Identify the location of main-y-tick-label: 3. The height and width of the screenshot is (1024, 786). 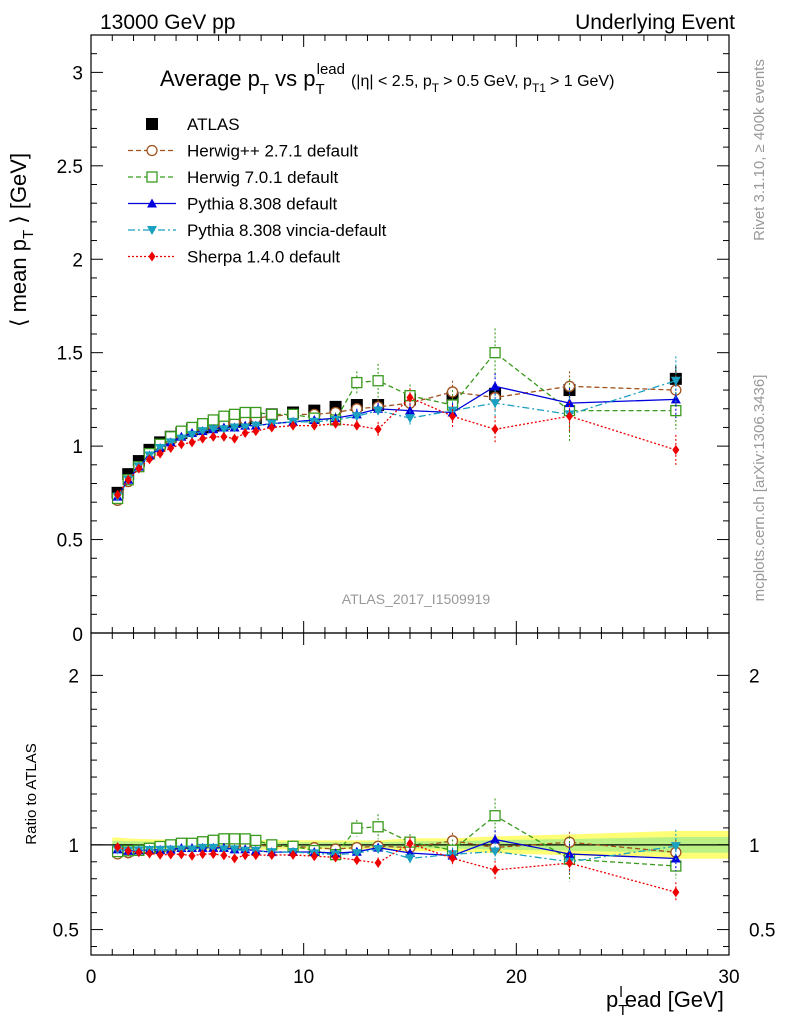
(77, 73).